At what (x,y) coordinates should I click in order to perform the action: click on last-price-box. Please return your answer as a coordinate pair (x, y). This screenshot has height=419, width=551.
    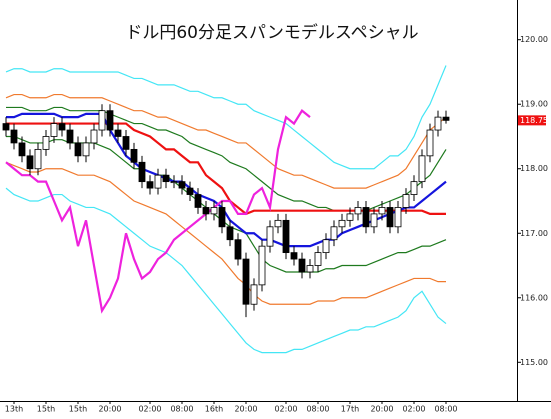
    Looking at the image, I should click on (532, 120).